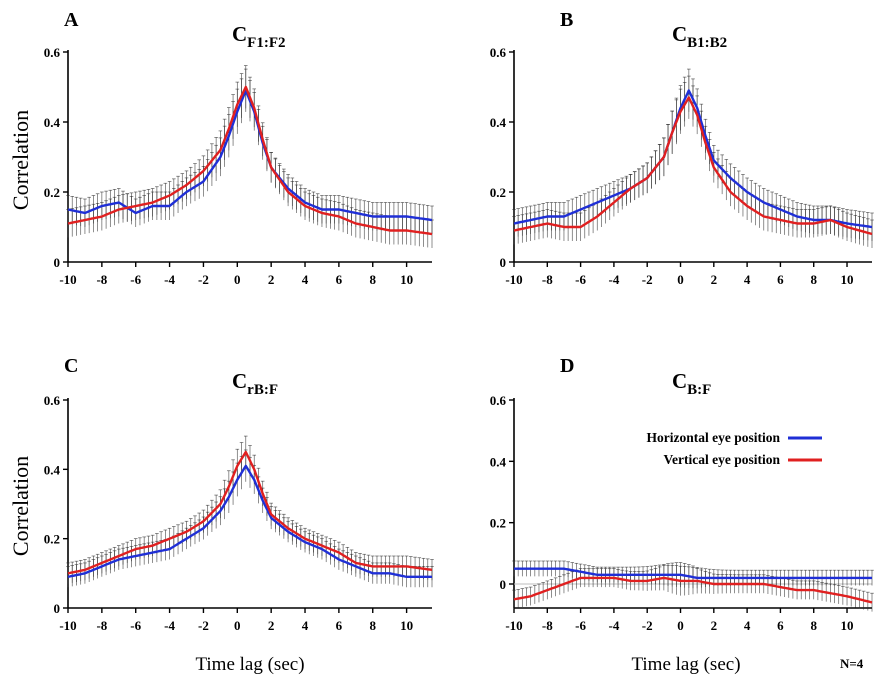 This screenshot has width=876, height=679. I want to click on panel-title: CrB:F, so click(255, 383).